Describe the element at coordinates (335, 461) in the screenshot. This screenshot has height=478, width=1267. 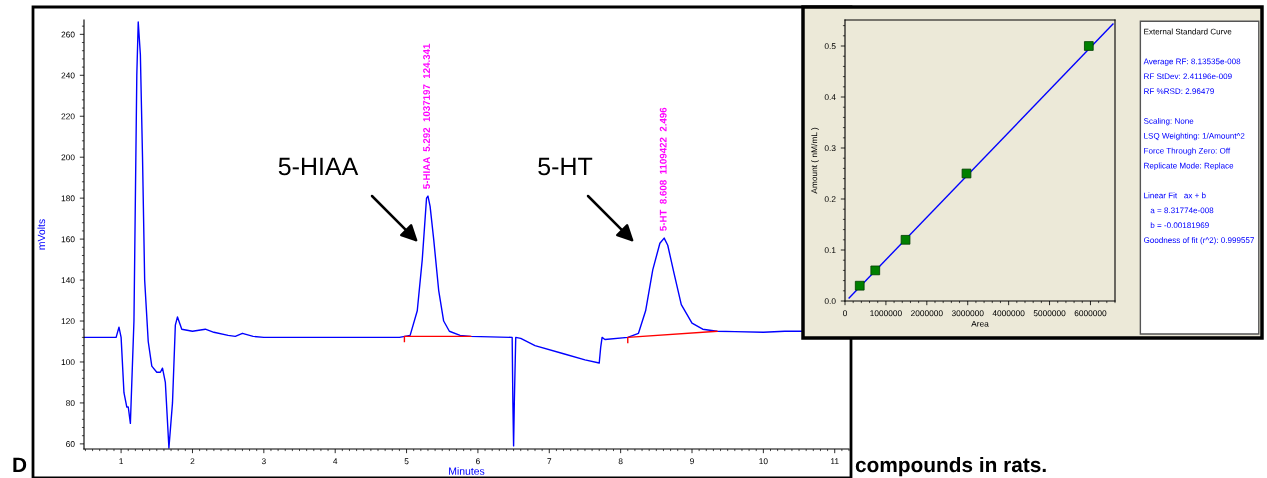
I see `x-tick-label: 4` at that location.